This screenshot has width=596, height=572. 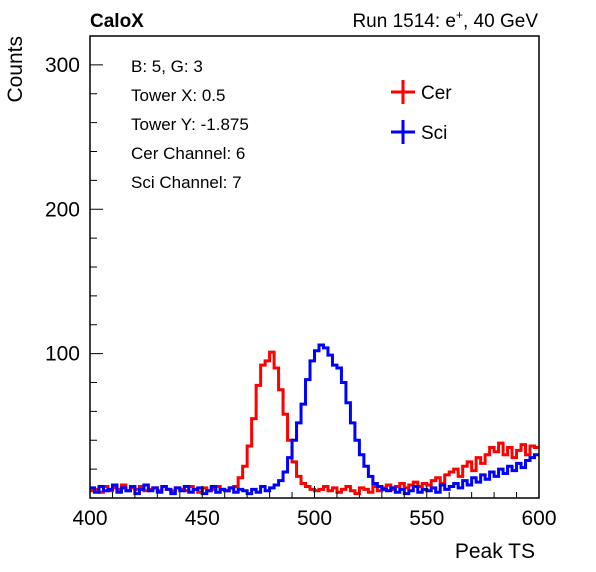 I want to click on x-tick-label: 400, so click(x=89, y=518).